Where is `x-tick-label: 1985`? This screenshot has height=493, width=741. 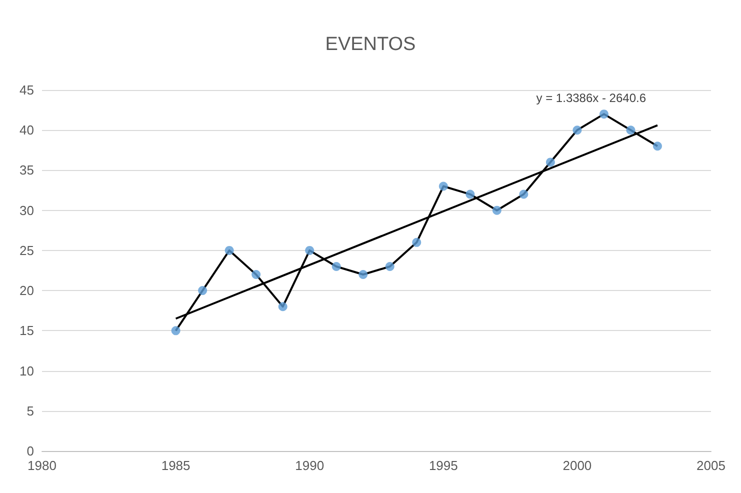
x-tick-label: 1985 is located at coordinates (175, 465).